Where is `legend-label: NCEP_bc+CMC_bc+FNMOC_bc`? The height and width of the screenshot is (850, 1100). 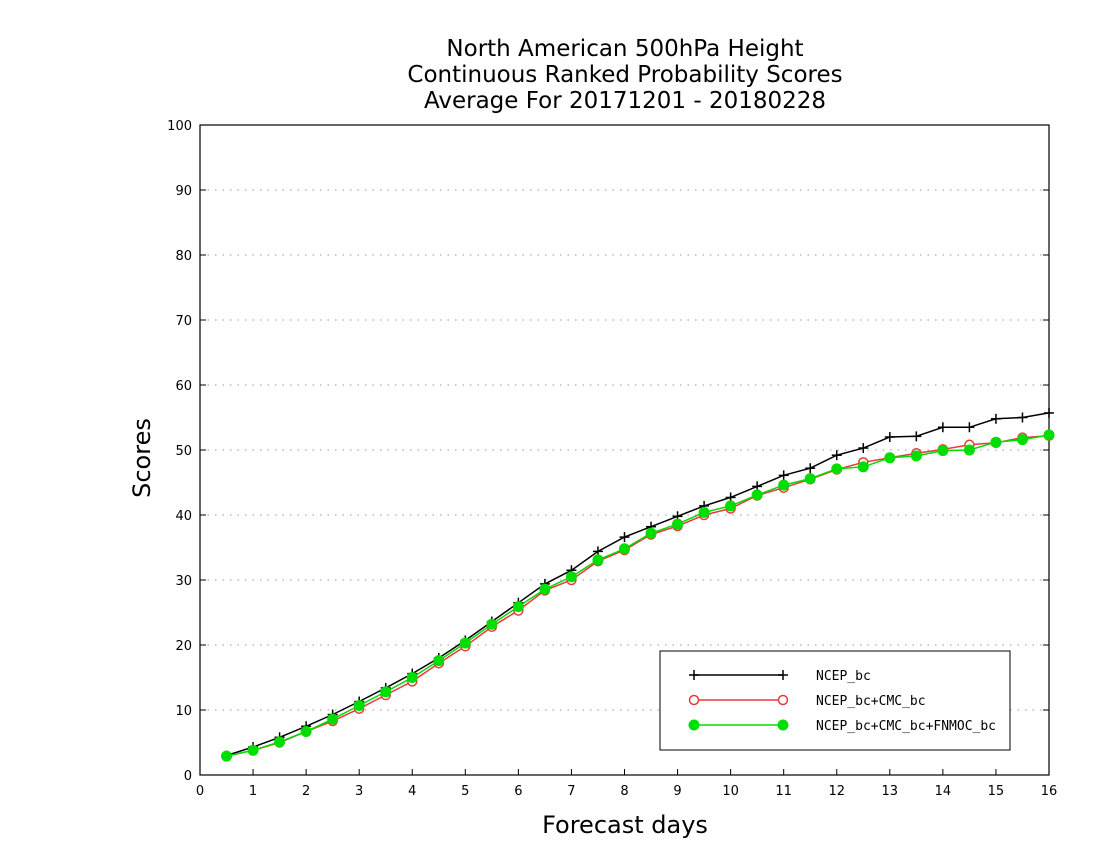
legend-label: NCEP_bc+CMC_bc+FNMOC_bc is located at coordinates (906, 726).